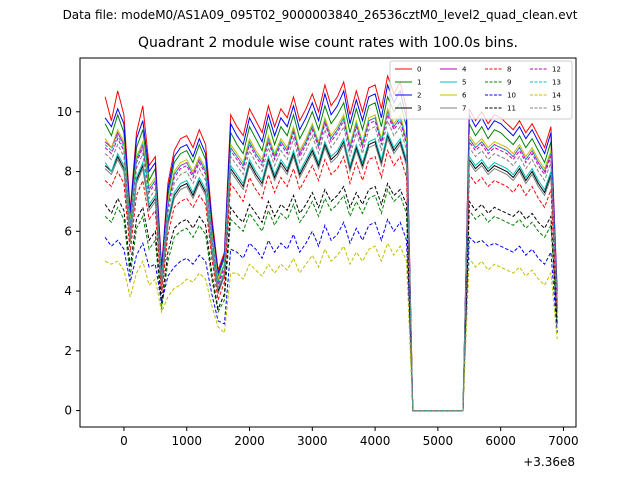  What do you see at coordinates (375, 441) in the screenshot?
I see `x-tick-label: 4000` at bounding box center [375, 441].